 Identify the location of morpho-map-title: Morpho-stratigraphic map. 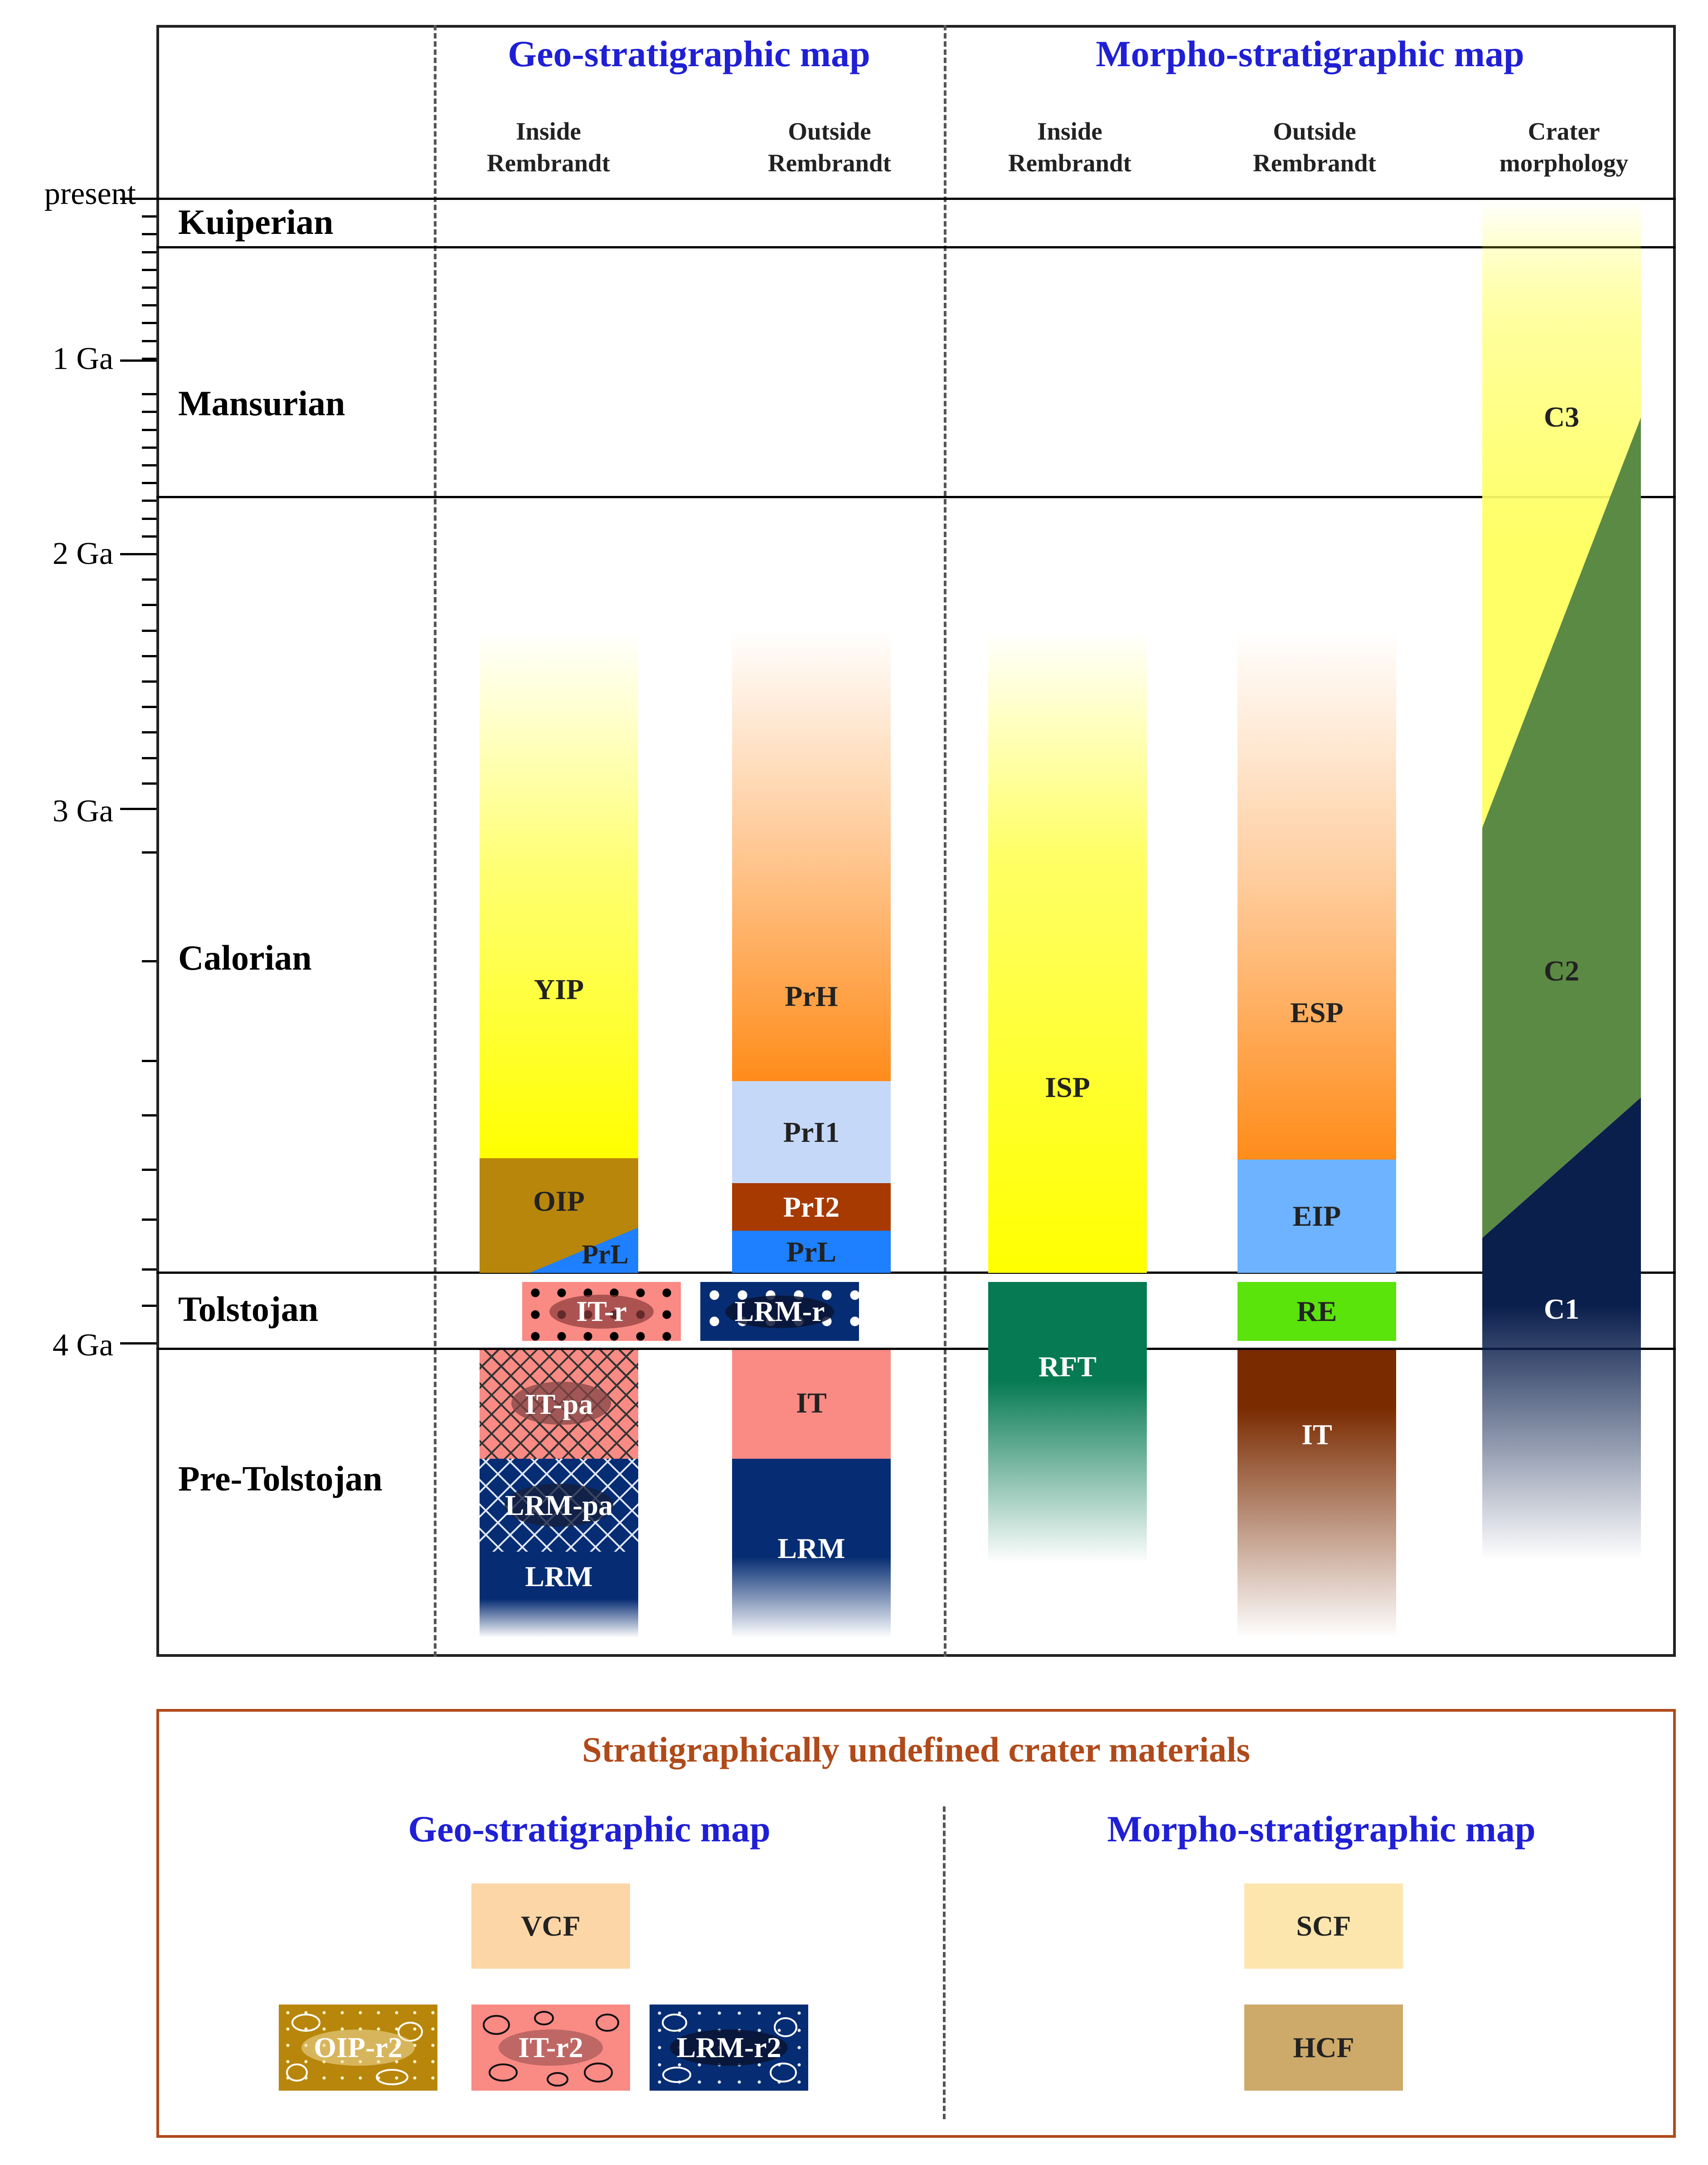
(1310, 53).